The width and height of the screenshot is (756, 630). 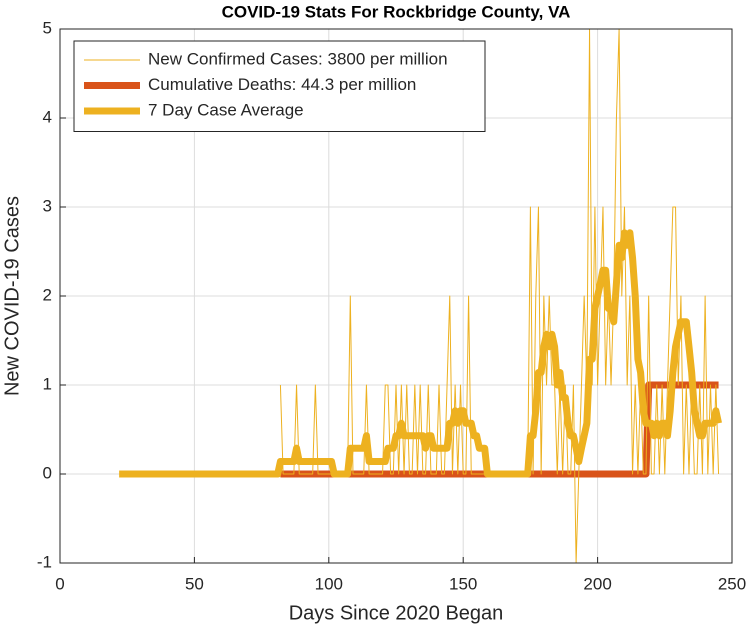 I want to click on y-tick-label: 1, so click(x=47, y=383).